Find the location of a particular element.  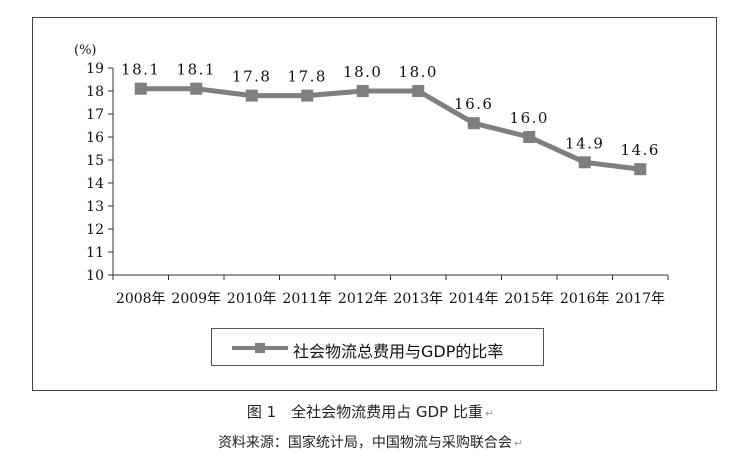

x-tick-label: 2008年 is located at coordinates (141, 299).